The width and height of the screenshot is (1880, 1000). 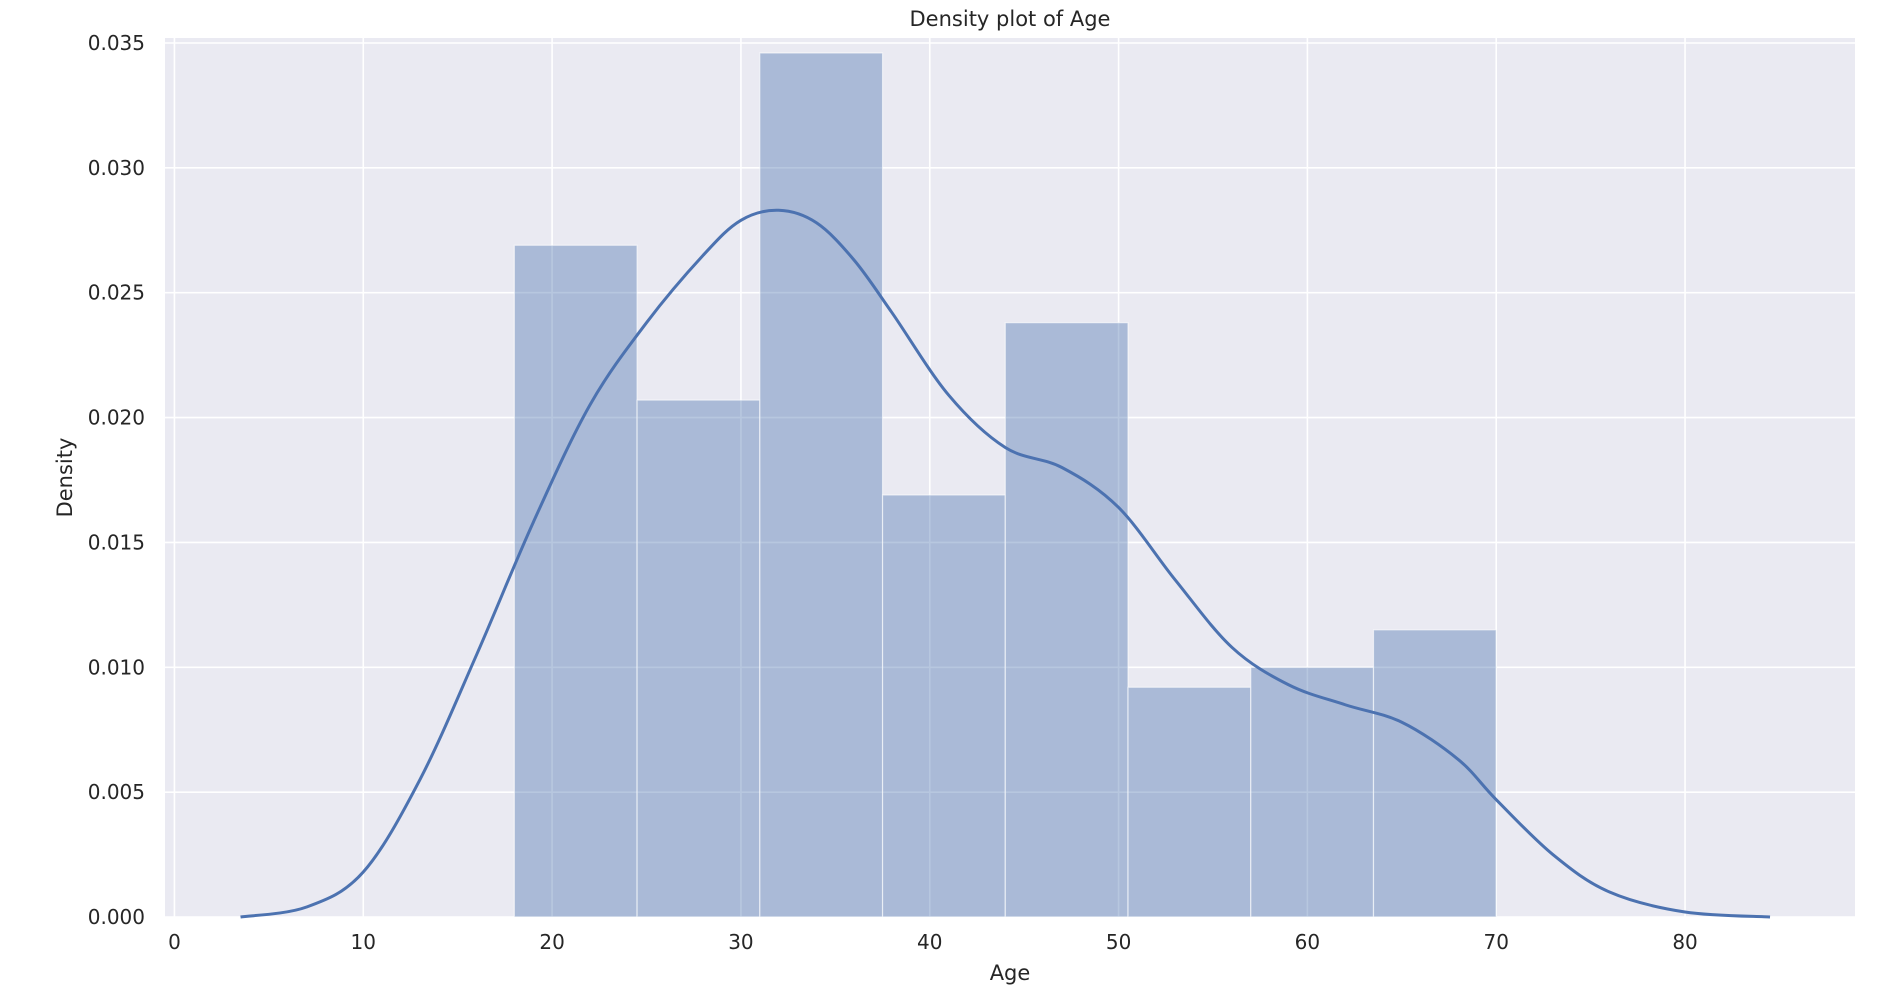 What do you see at coordinates (116, 480) in the screenshot?
I see `y-tick-labels: 0.000 0.005 0.010 0.015 0.020 0.025 0.030 0.035` at bounding box center [116, 480].